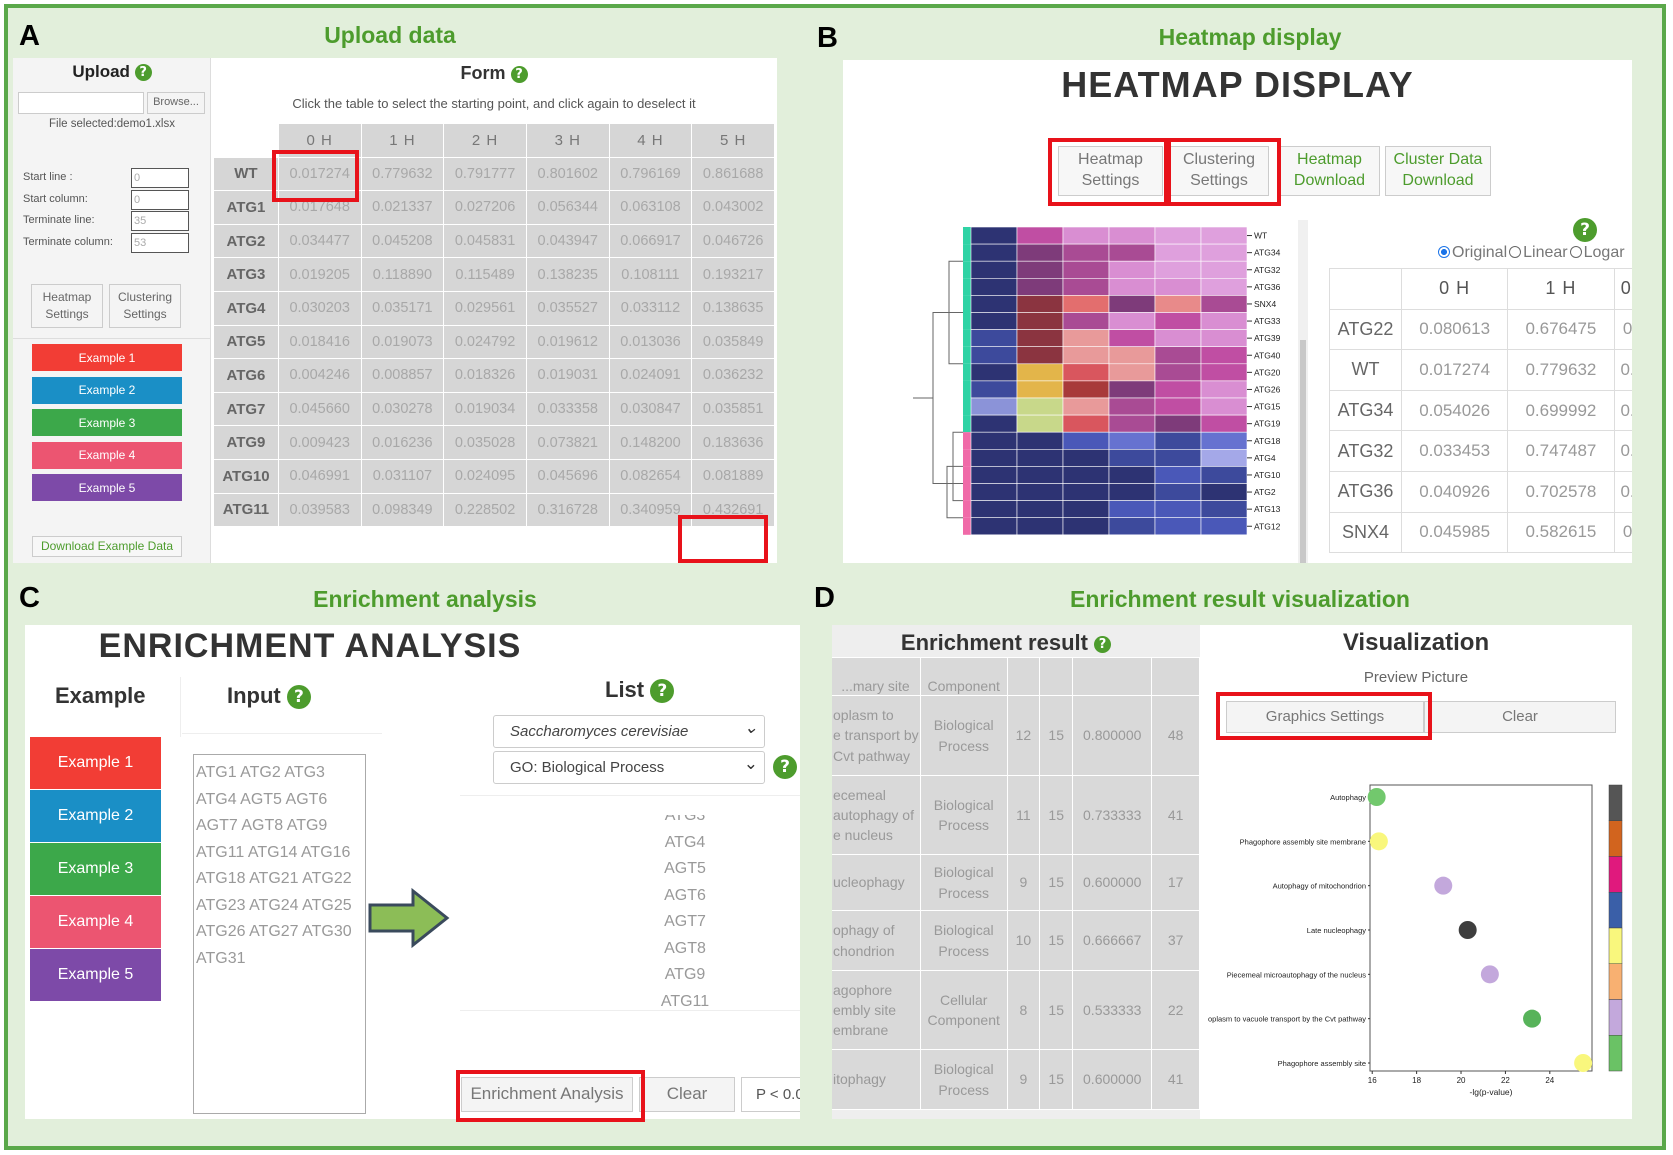 The image size is (1673, 1155). I want to click on scrollbar-thumb, so click(1303, 451).